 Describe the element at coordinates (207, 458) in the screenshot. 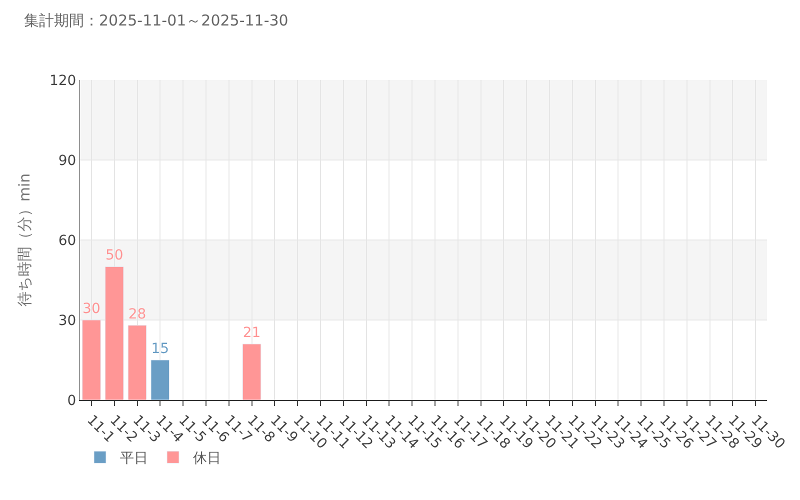

I see `legend-label: 休日` at that location.